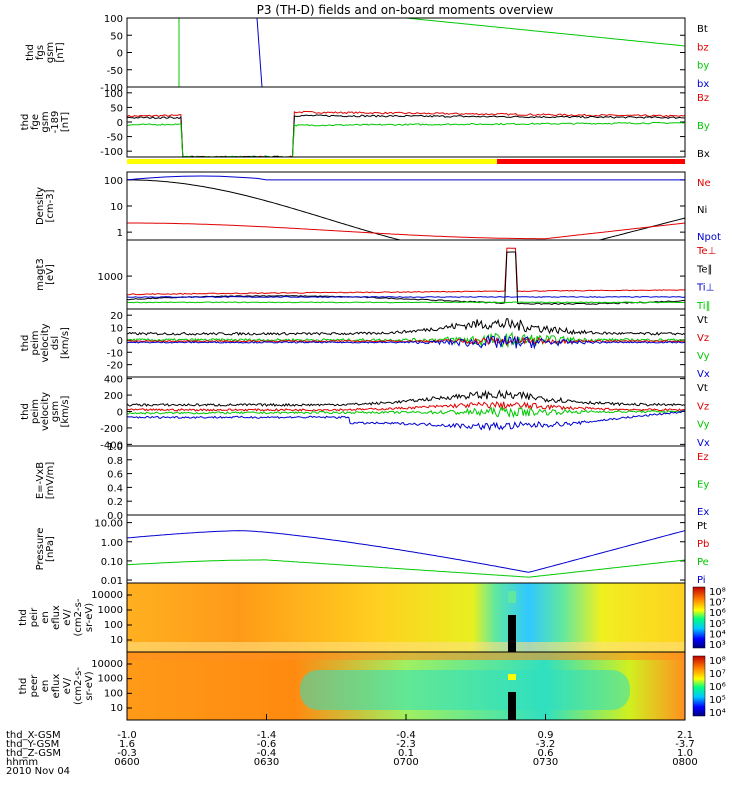 This screenshot has height=800, width=750. Describe the element at coordinates (40, 274) in the screenshot. I see `temp-ylabel: magt3` at that location.